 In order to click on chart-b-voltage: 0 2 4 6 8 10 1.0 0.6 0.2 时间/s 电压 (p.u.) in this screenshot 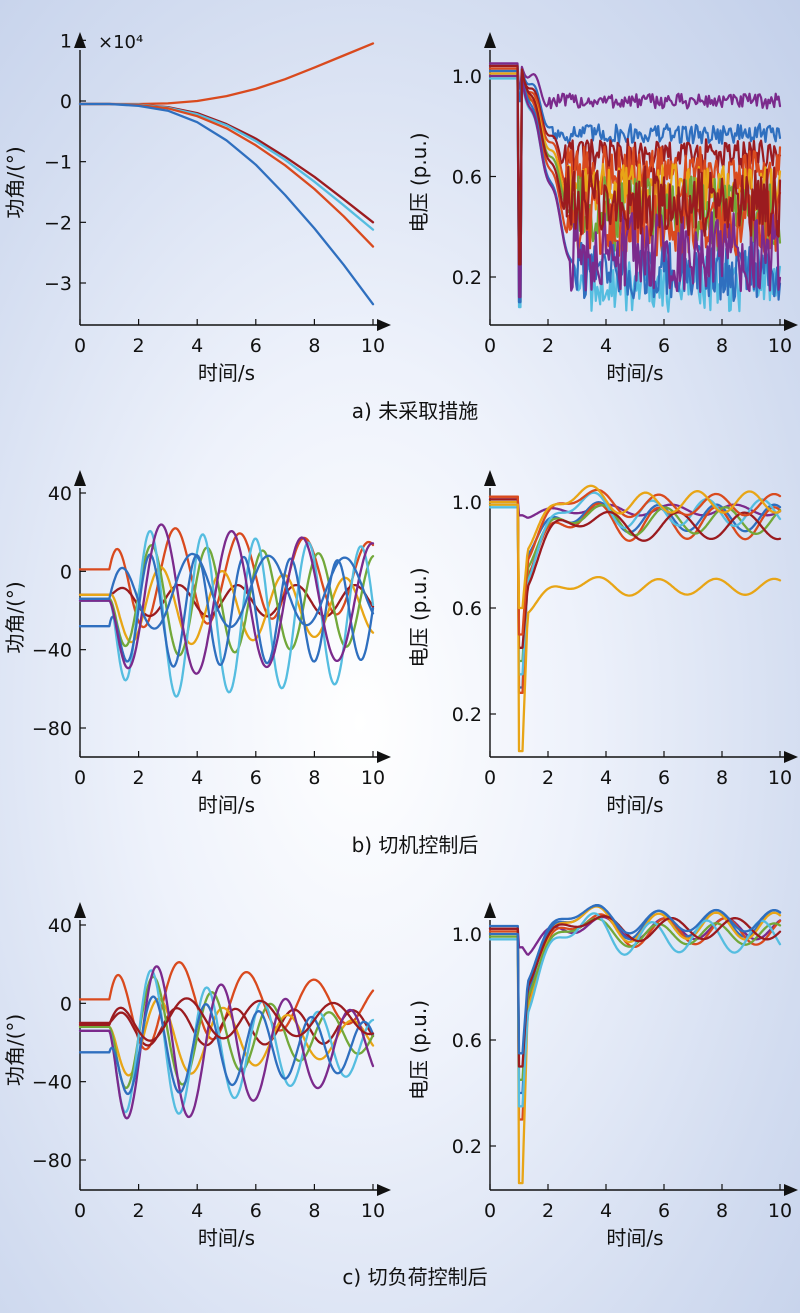, I will do `click(602, 643)`.